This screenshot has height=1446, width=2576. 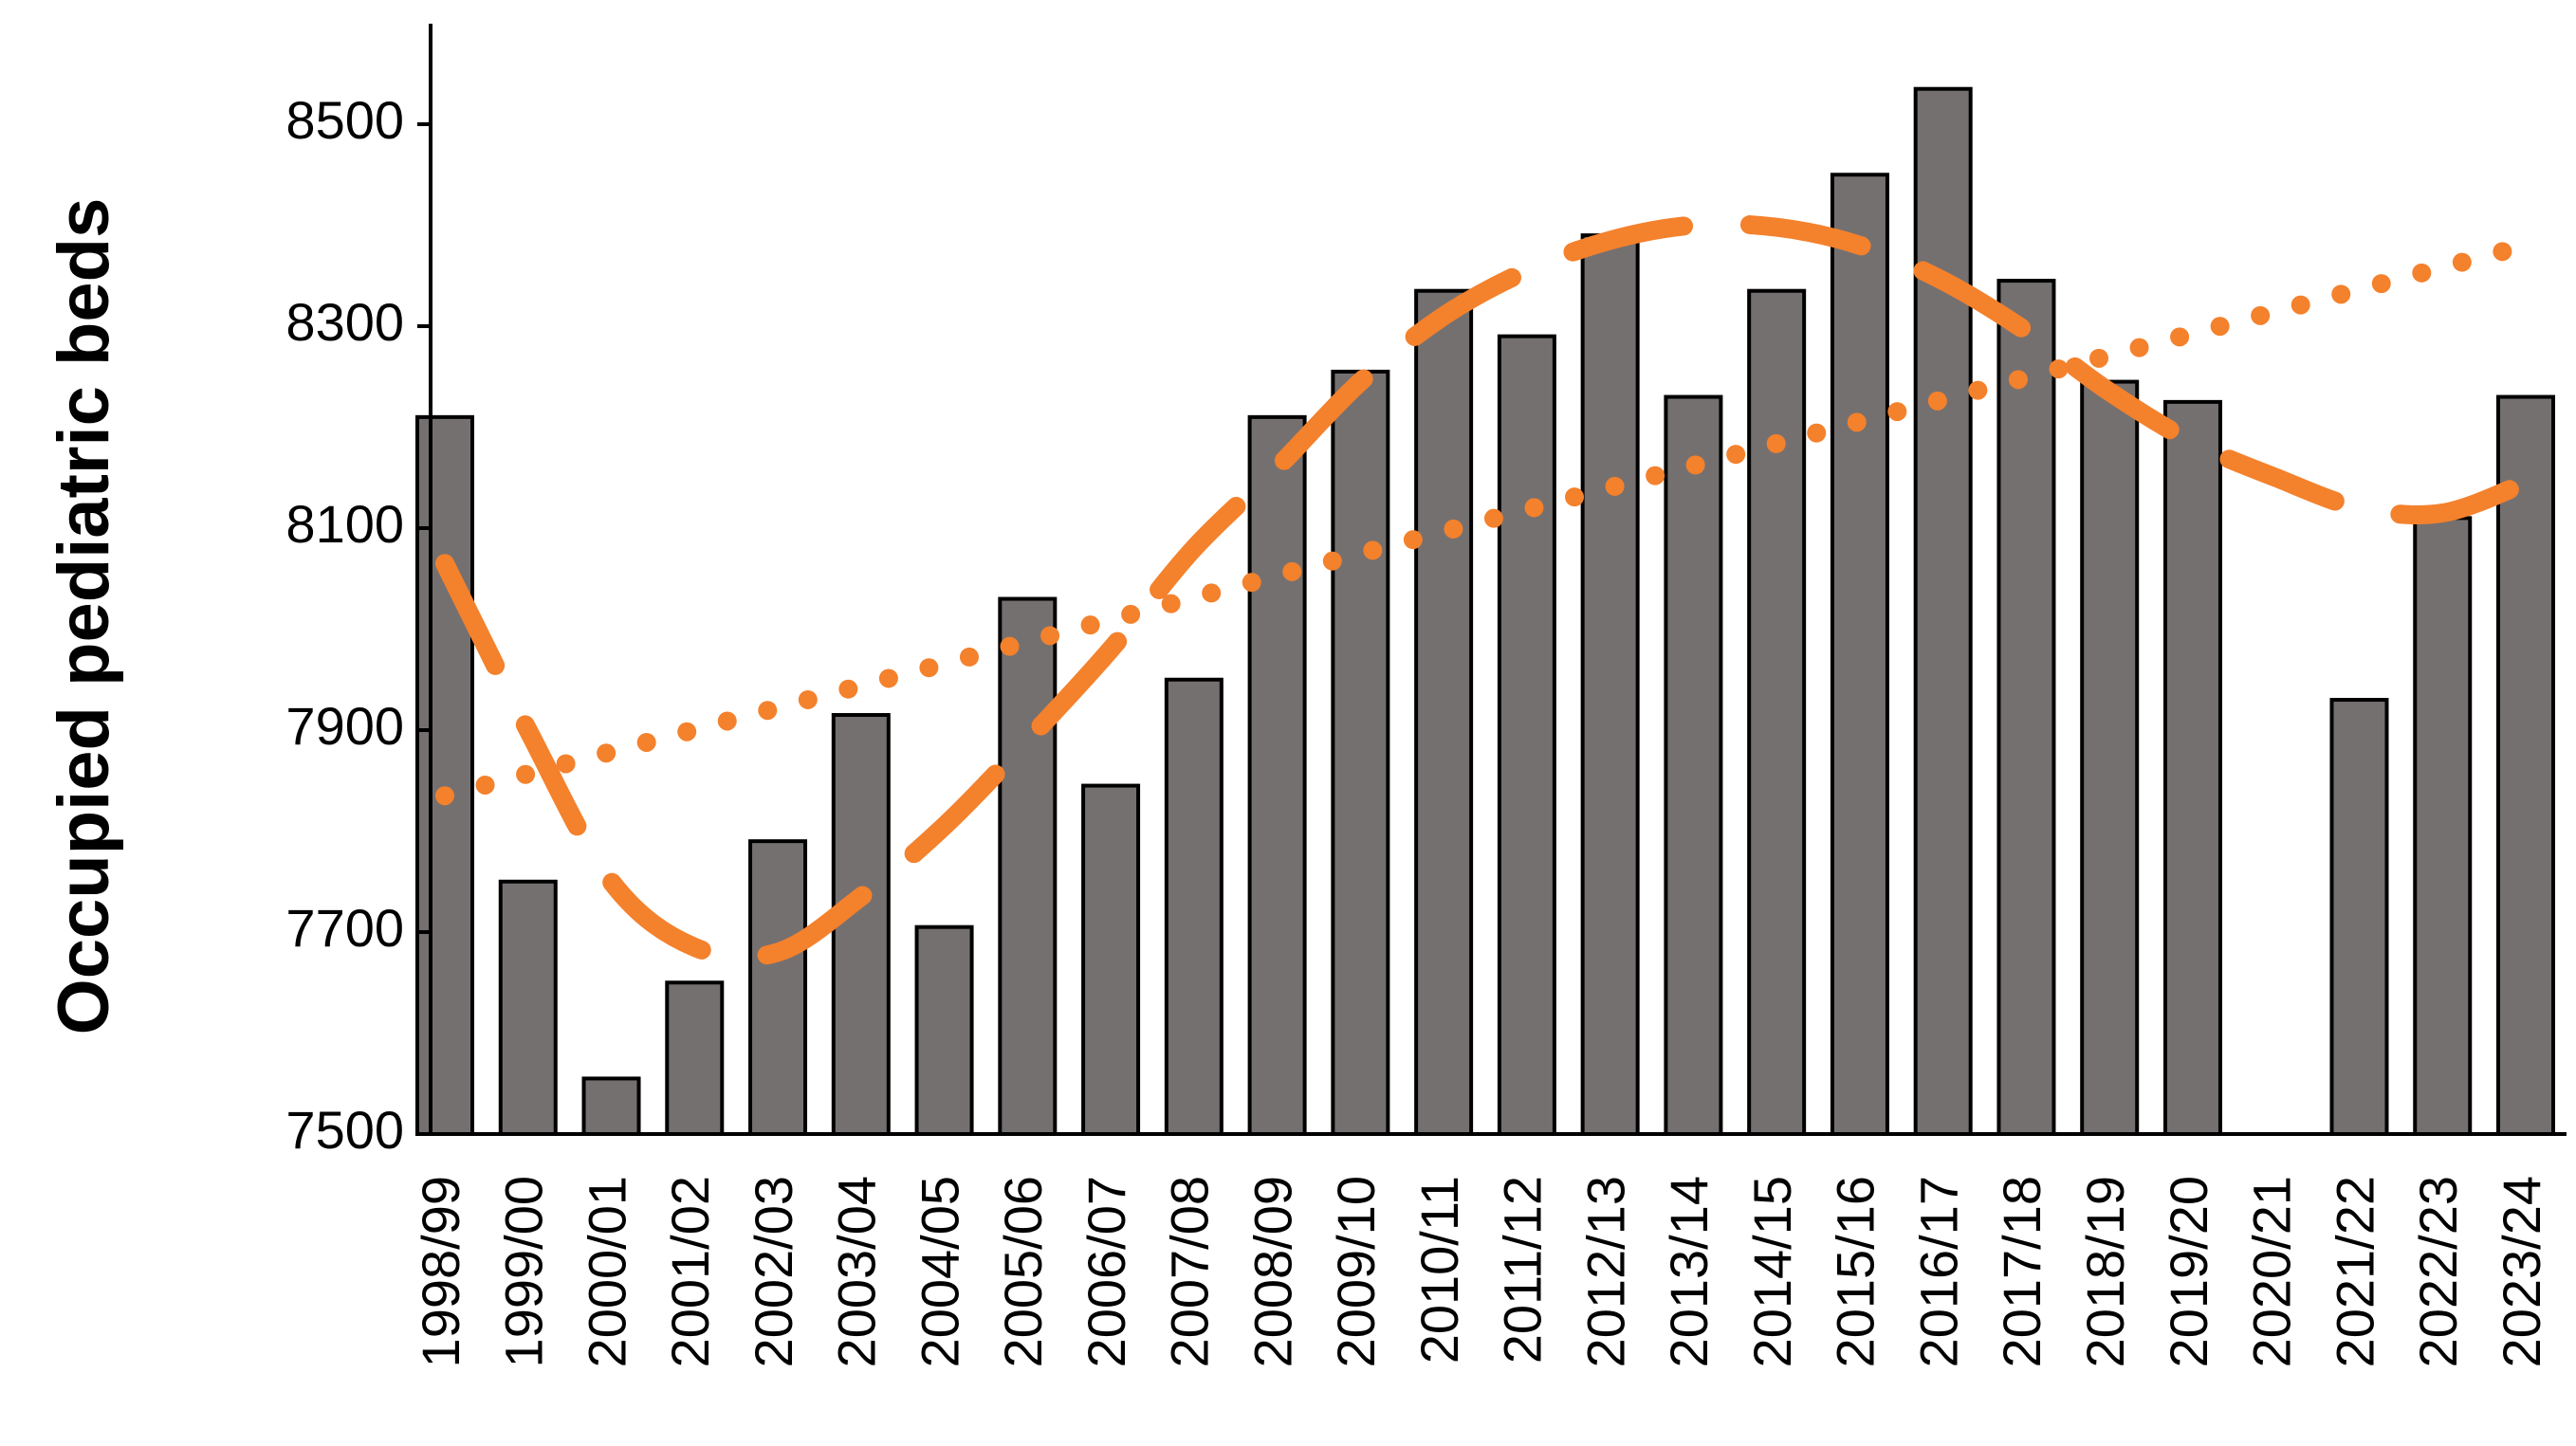 What do you see at coordinates (440, 1271) in the screenshot?
I see `x-tick-label: 1998/99` at bounding box center [440, 1271].